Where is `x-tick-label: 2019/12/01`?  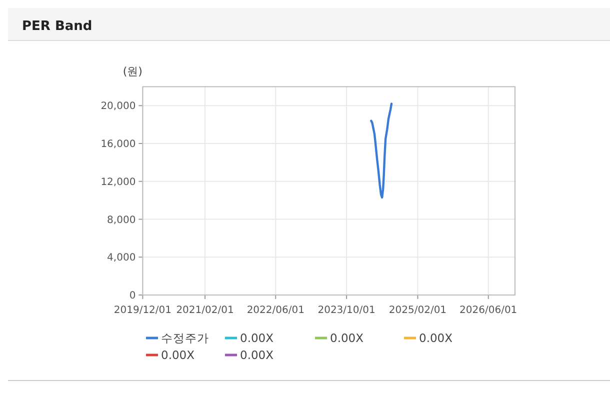 x-tick-label: 2019/12/01 is located at coordinates (143, 310).